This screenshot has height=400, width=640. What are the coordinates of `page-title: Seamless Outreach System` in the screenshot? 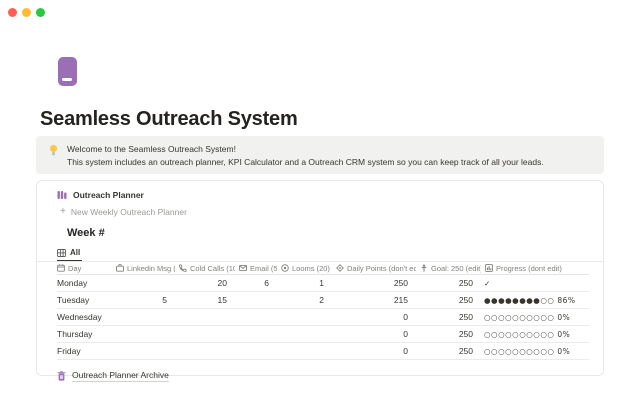 It's located at (169, 119).